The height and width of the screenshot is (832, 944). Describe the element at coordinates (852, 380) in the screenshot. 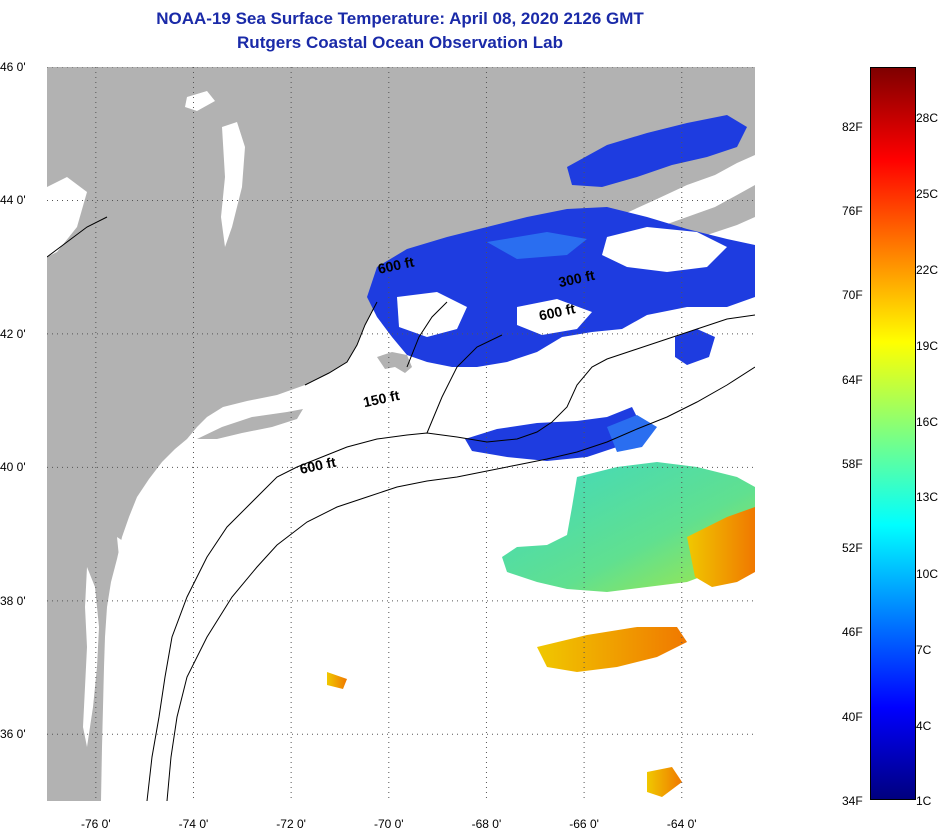

I see `colorbar-fahrenheit-label: 64F` at that location.